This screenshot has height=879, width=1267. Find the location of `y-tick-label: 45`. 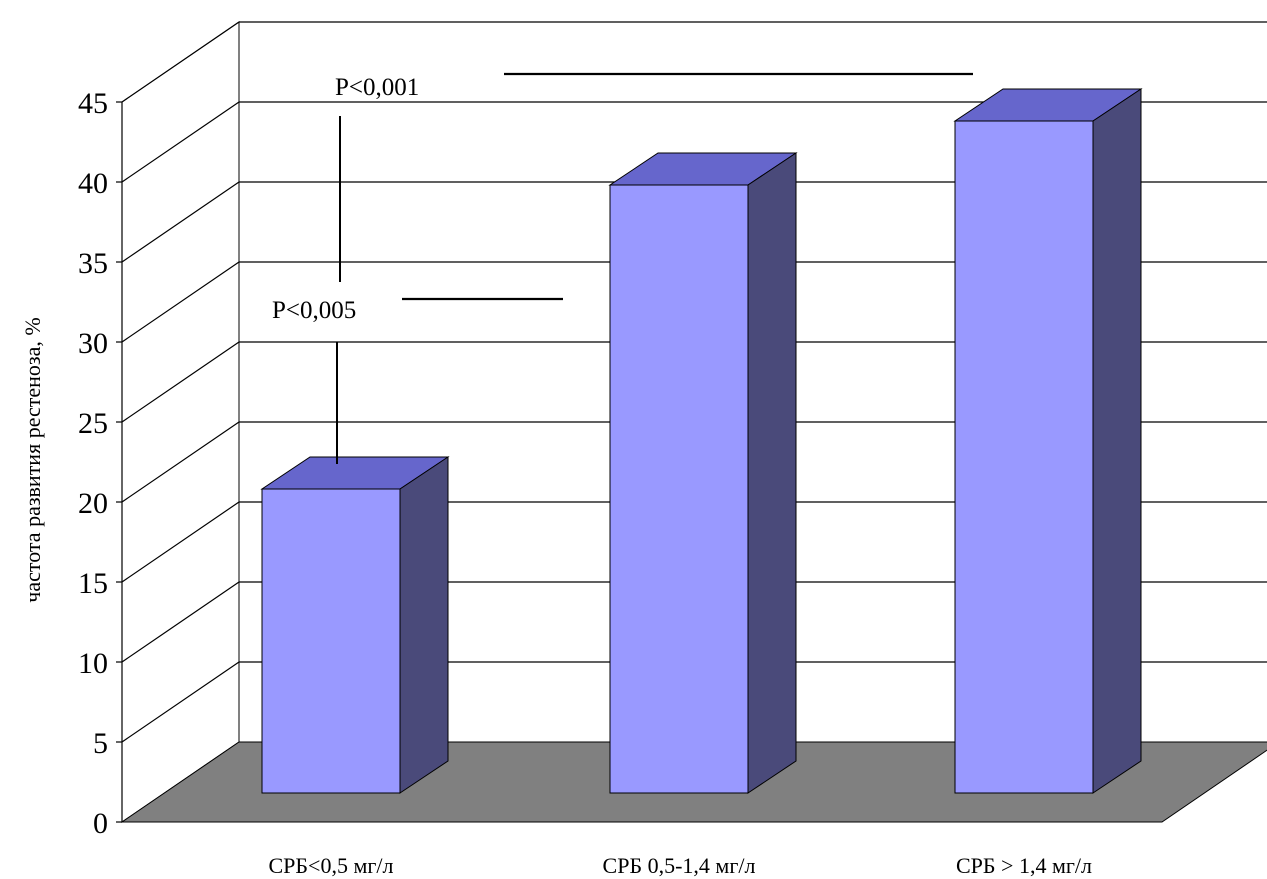

y-tick-label: 45 is located at coordinates (93, 103).